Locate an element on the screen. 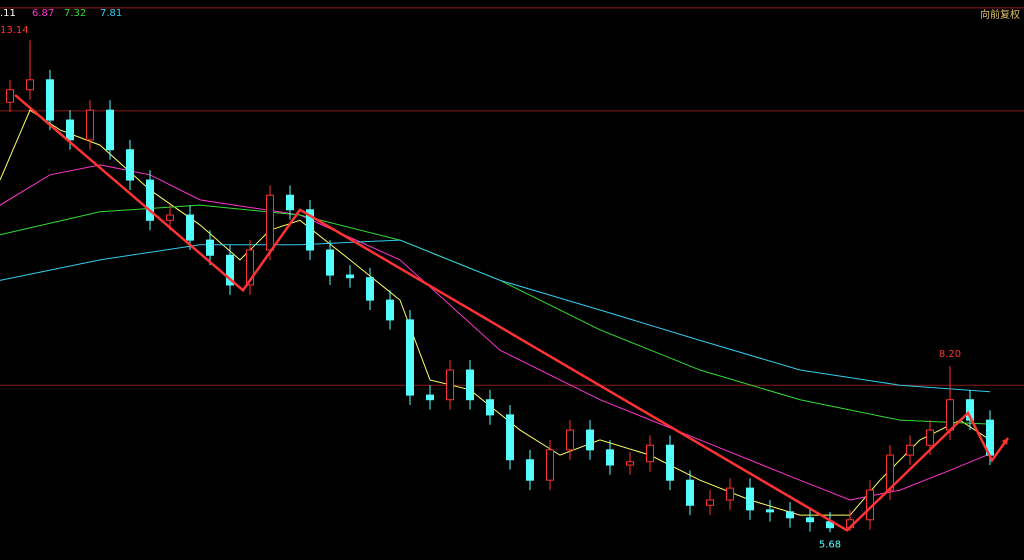 The height and width of the screenshot is (560, 1024). ma-legend: 7.81 is located at coordinates (111, 13).